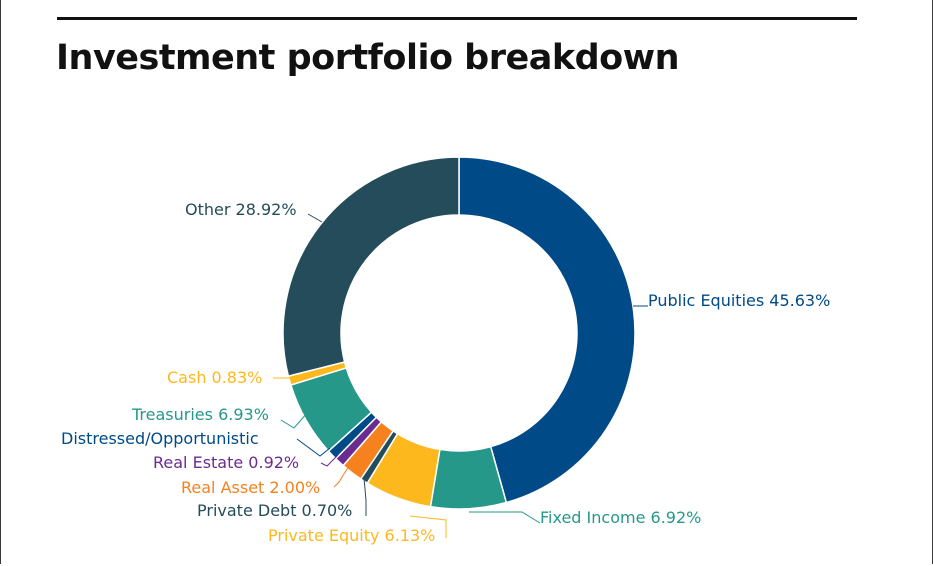  Describe the element at coordinates (313, 447) in the screenshot. I see `leader-line-distressed-opportunistic` at that location.